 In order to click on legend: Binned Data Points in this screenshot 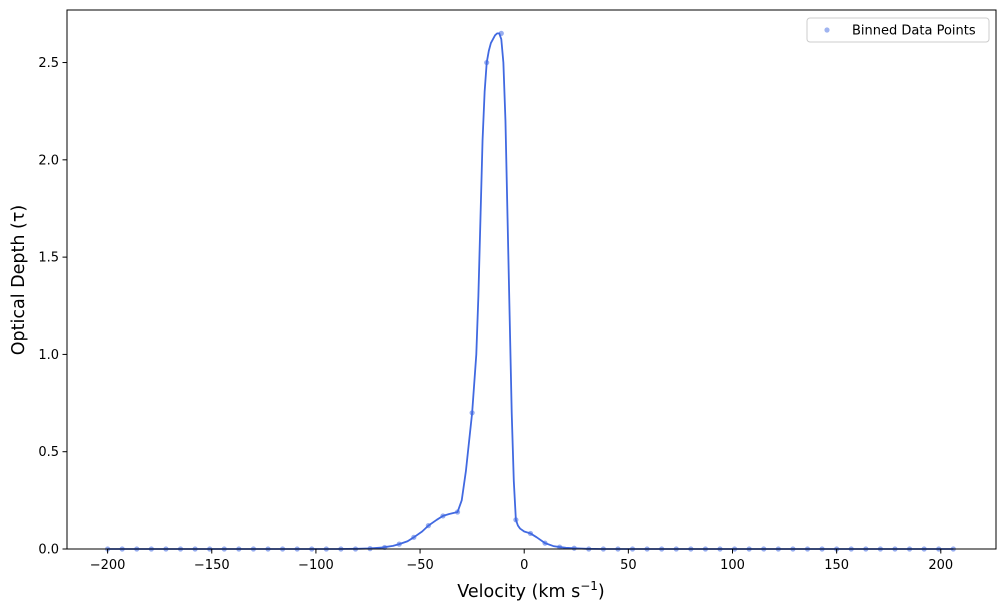, I will do `click(898, 30)`.